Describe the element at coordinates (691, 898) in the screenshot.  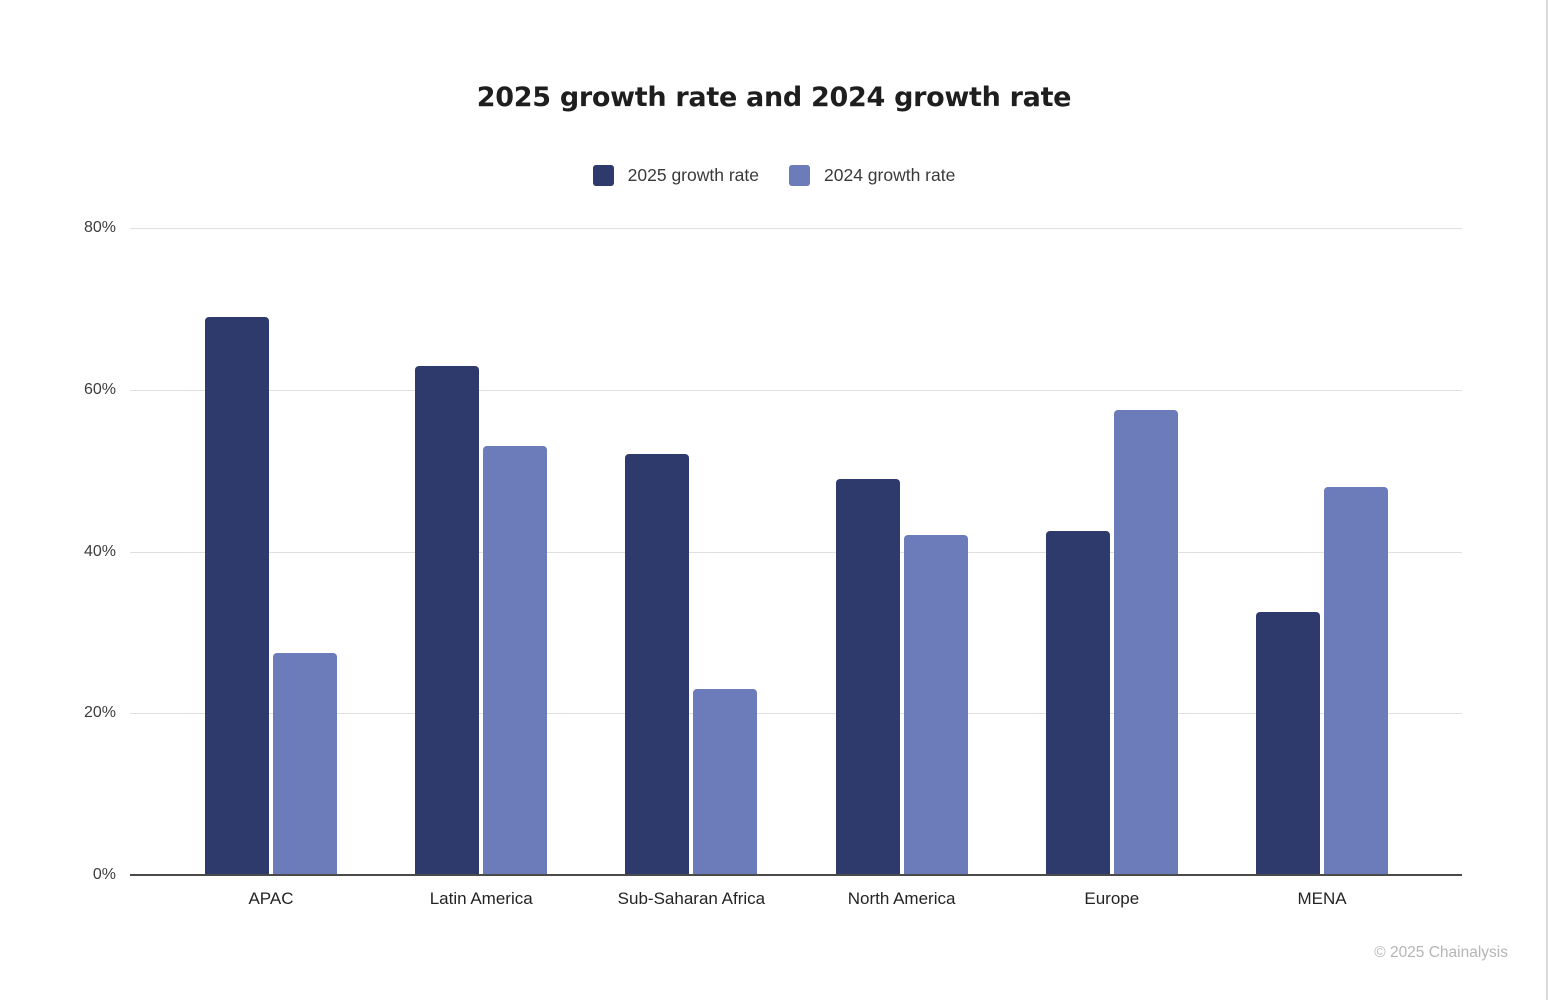
I see `x-axis-label: Sub-Saharan Africa` at that location.